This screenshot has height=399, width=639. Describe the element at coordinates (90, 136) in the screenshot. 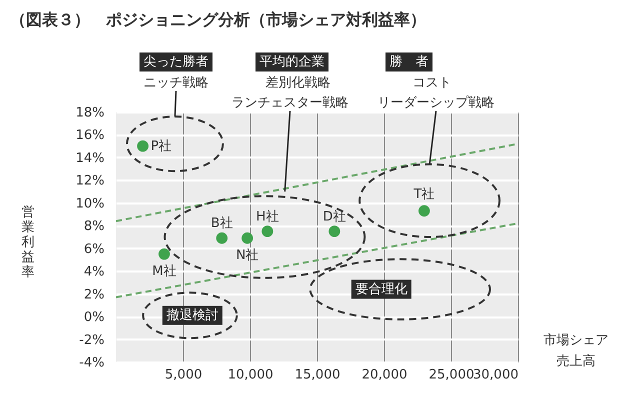

I see `y-tick-label: 16%` at that location.